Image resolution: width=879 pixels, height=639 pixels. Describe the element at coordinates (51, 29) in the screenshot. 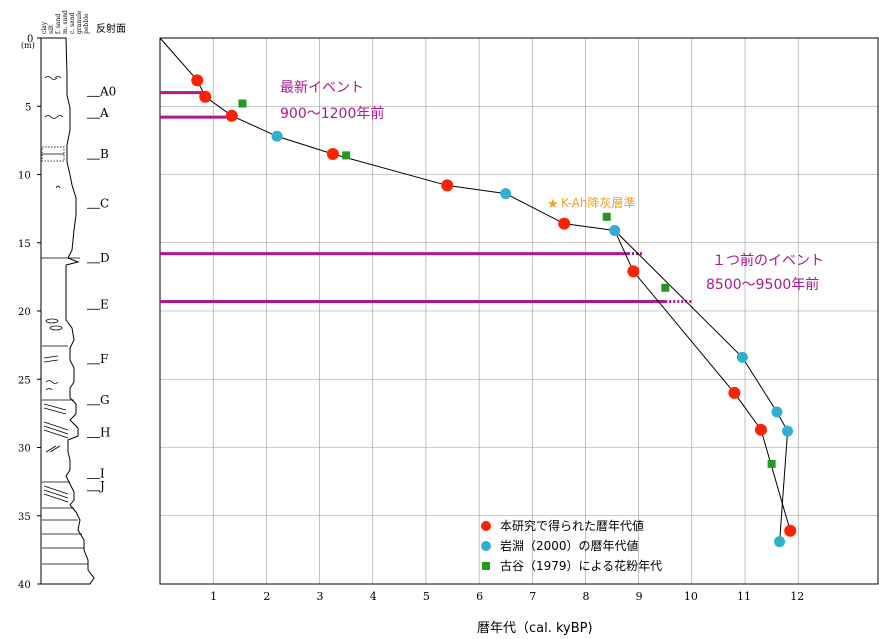

I see `grain-size-label: silt` at that location.